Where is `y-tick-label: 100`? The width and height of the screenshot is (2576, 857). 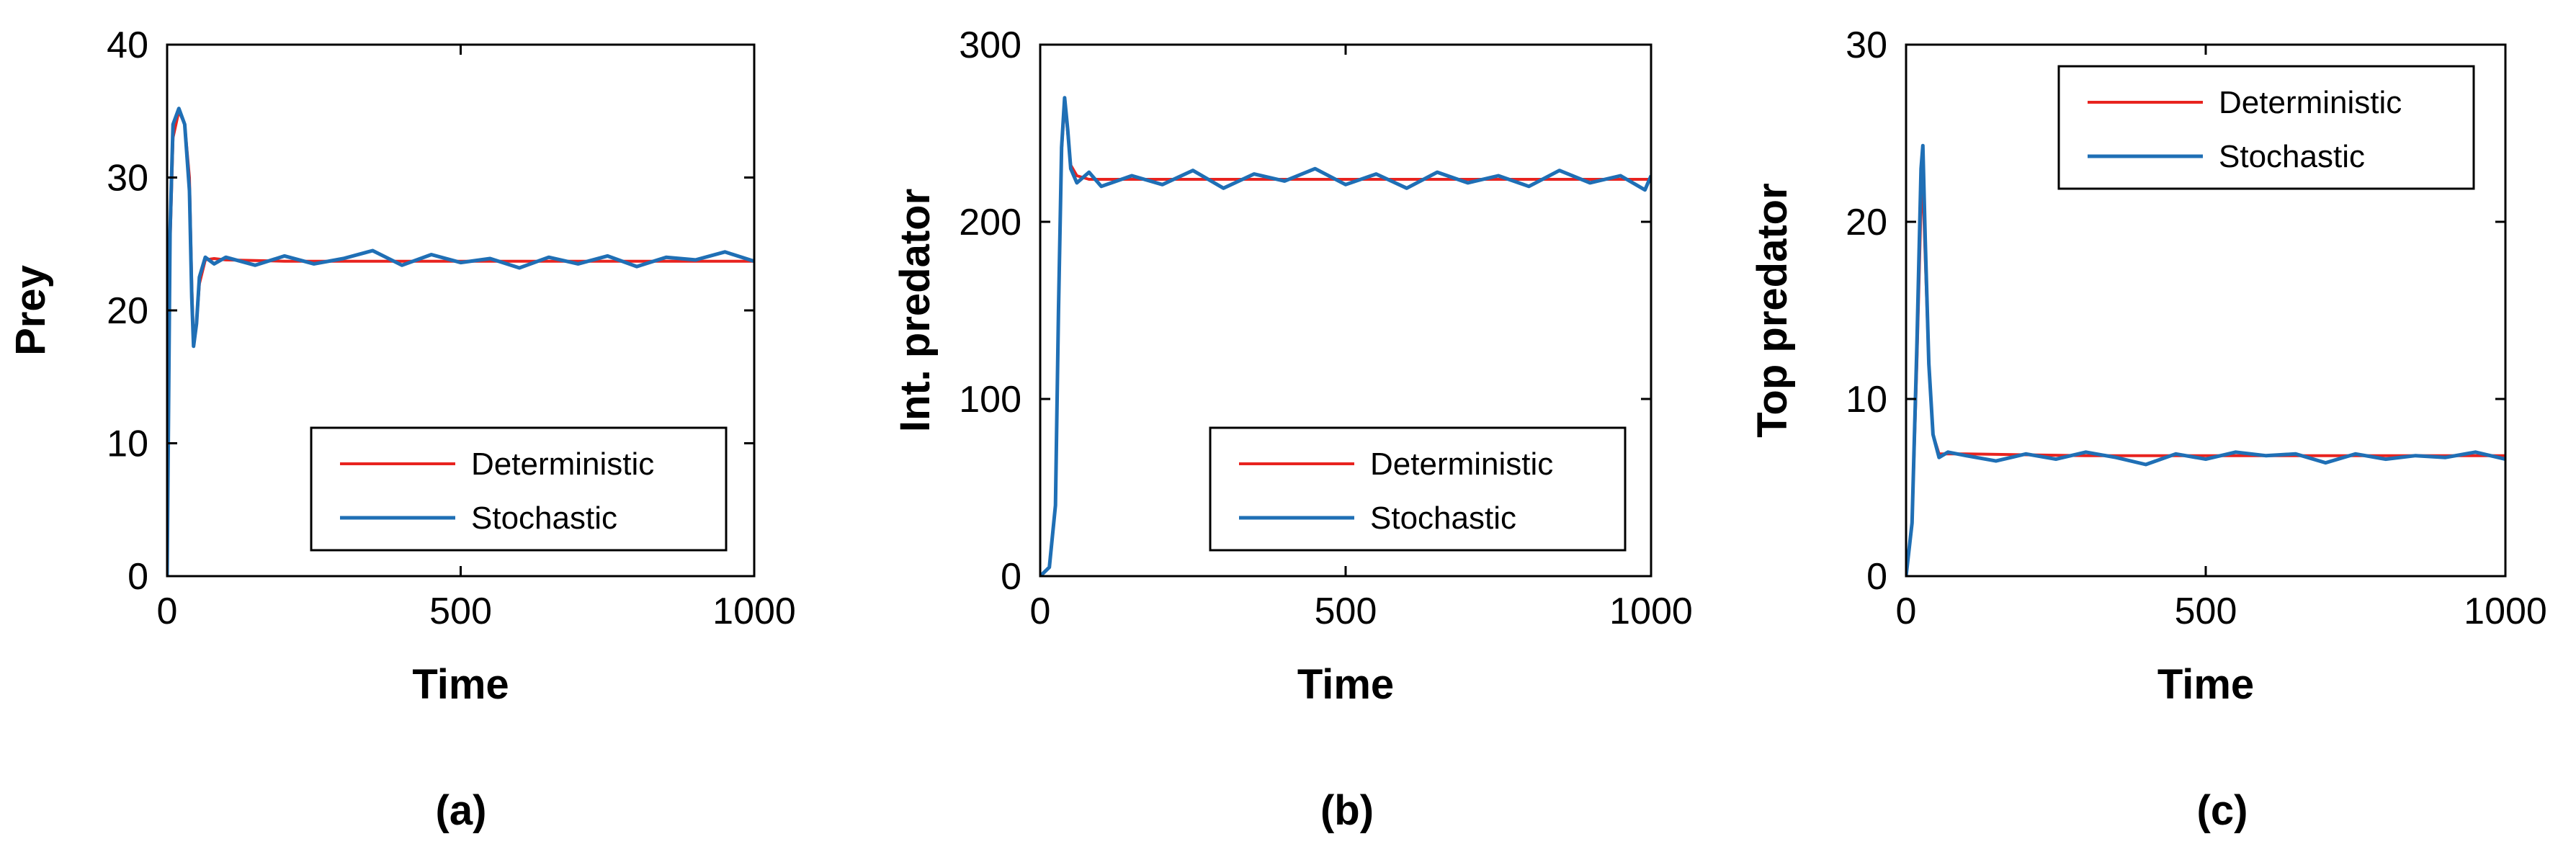
y-tick-label: 100 is located at coordinates (990, 400).